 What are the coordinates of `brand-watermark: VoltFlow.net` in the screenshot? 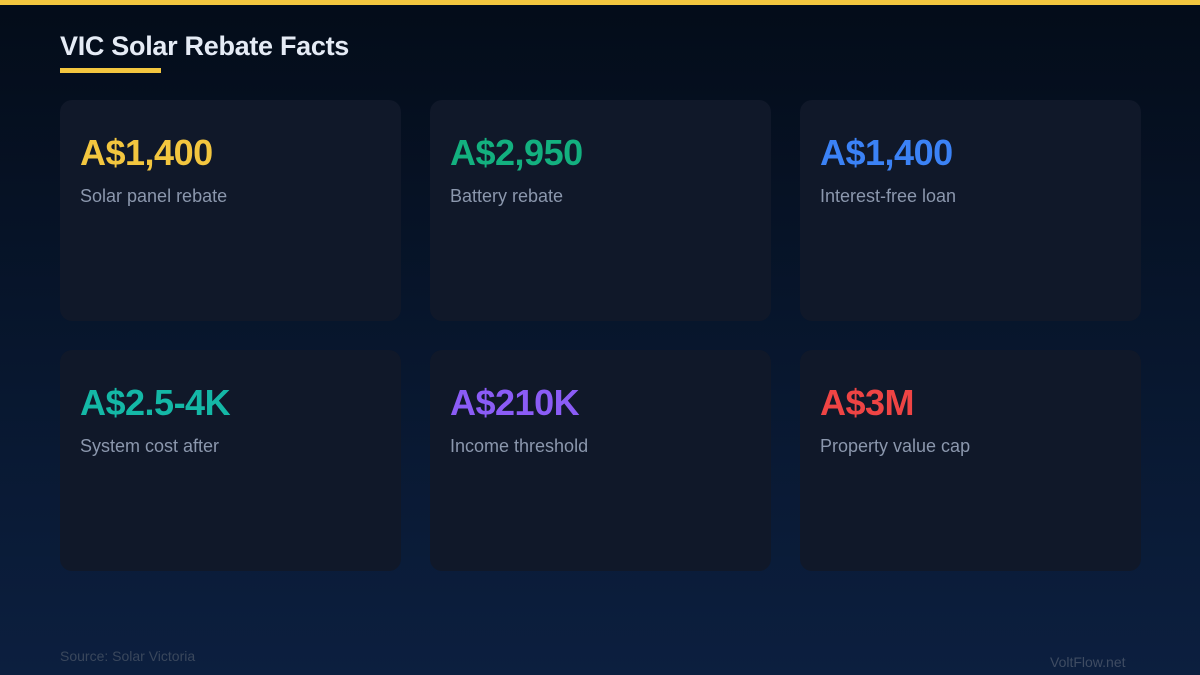 It's located at (1088, 662).